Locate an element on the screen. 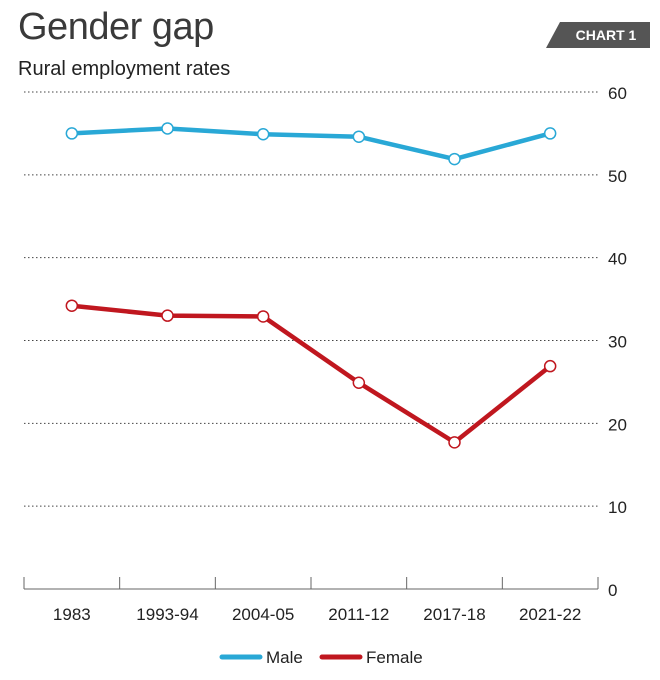 This screenshot has height=680, width=660. chart-number-badge: CHART 1 is located at coordinates (598, 35).